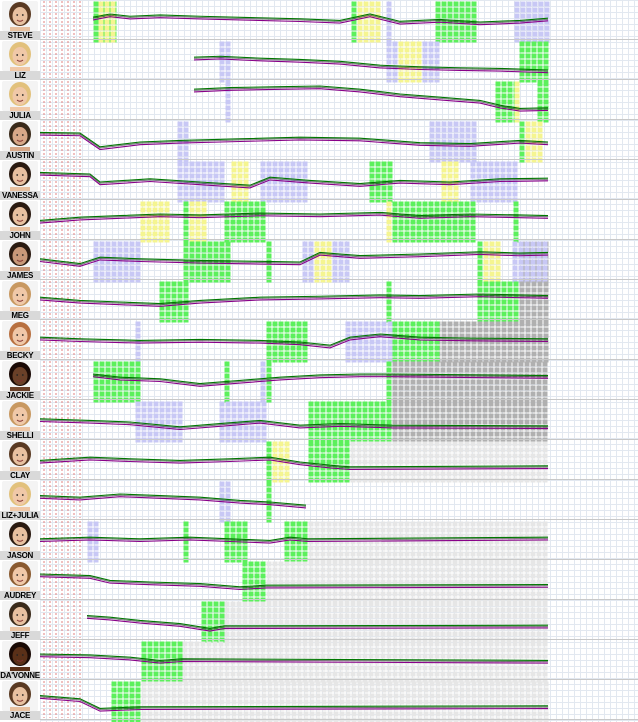  Describe the element at coordinates (20, 35) in the screenshot. I see `houseguest-name: STEVE` at that location.